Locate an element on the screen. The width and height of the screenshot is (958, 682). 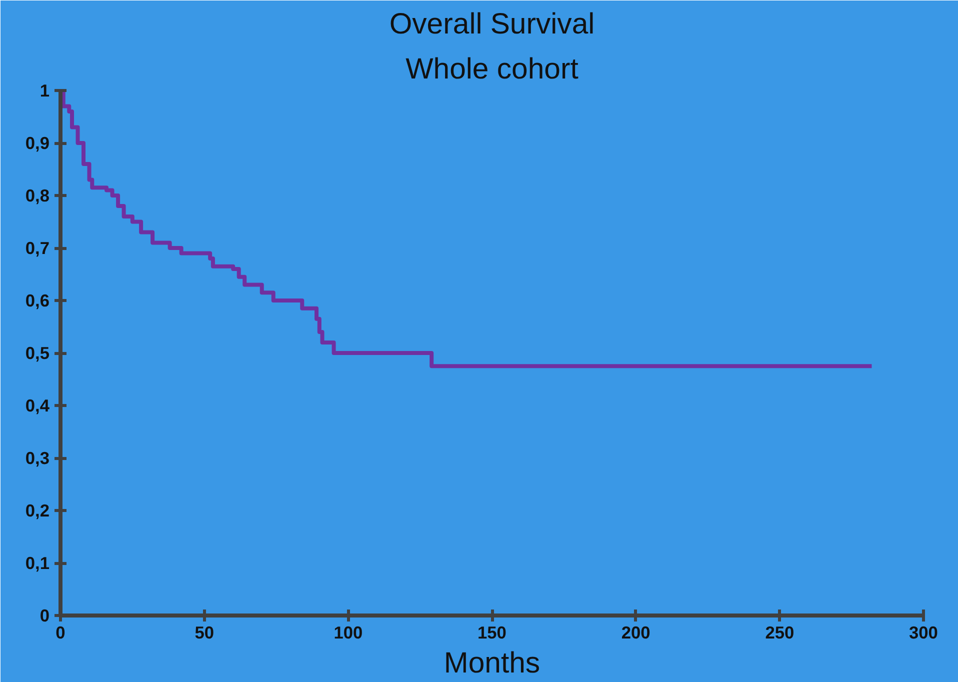
x-tick-label: 300 is located at coordinates (923, 632).